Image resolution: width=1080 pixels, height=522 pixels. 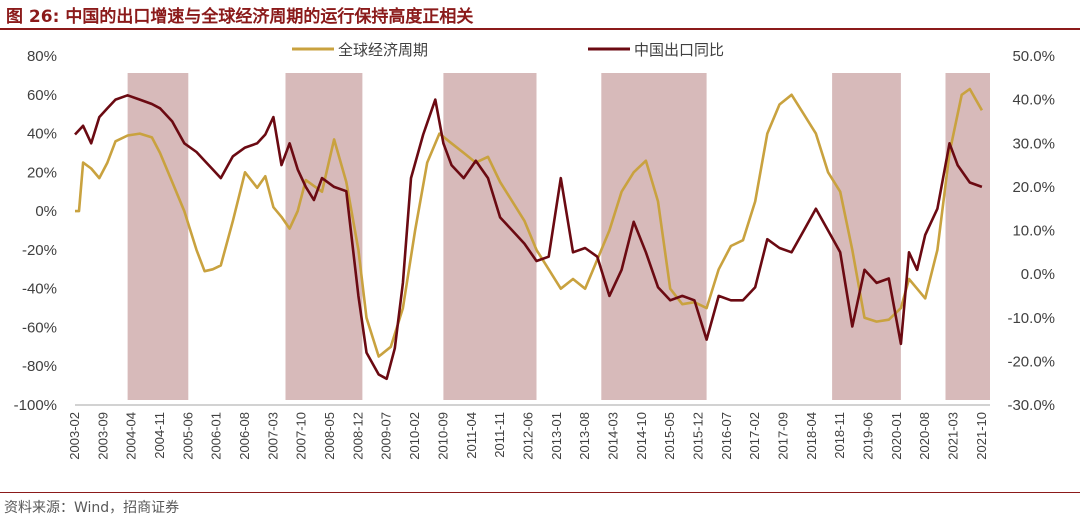 I want to click on legend-label-1: 全球经济周期, so click(x=383, y=50).